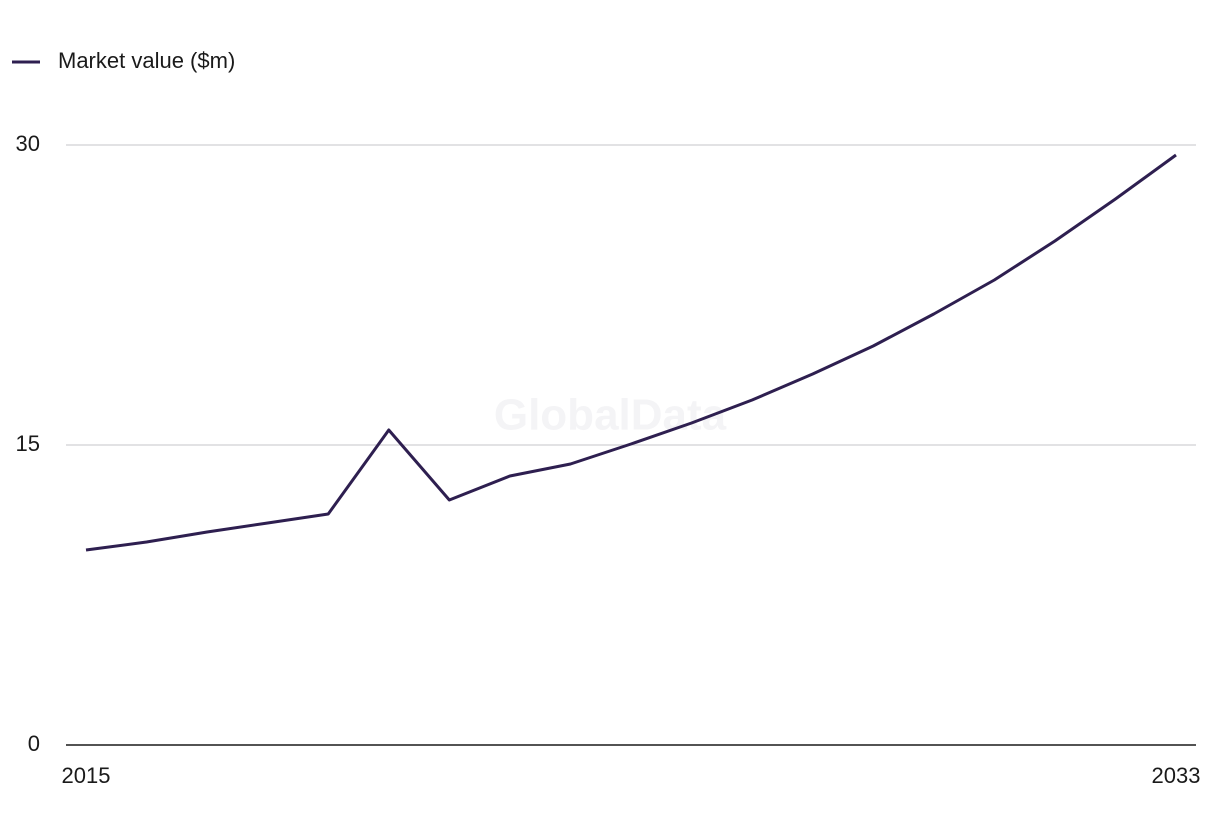  What do you see at coordinates (86, 775) in the screenshot?
I see `x-tick-label: 2015` at bounding box center [86, 775].